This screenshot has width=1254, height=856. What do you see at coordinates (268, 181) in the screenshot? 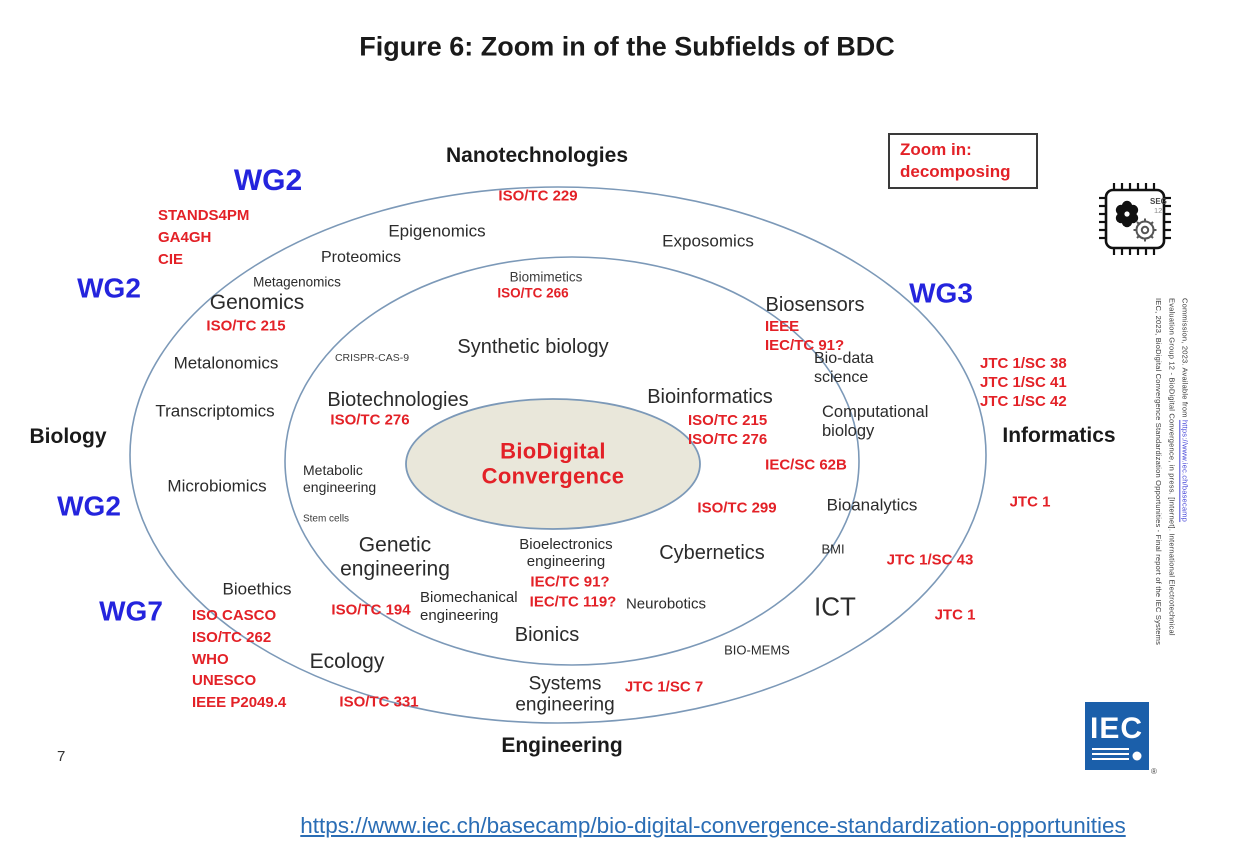
I see `wg2-top-label: WG2` at bounding box center [268, 181].